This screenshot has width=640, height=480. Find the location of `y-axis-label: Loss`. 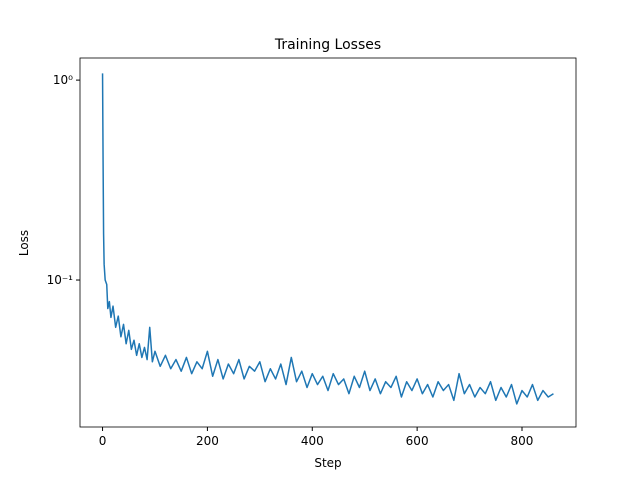

y-axis-label: Loss is located at coordinates (24, 243).